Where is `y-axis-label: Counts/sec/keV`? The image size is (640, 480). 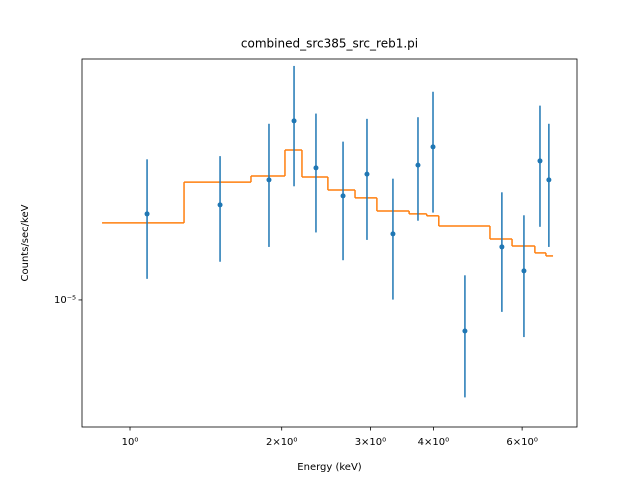 y-axis-label: Counts/sec/keV is located at coordinates (25, 242).